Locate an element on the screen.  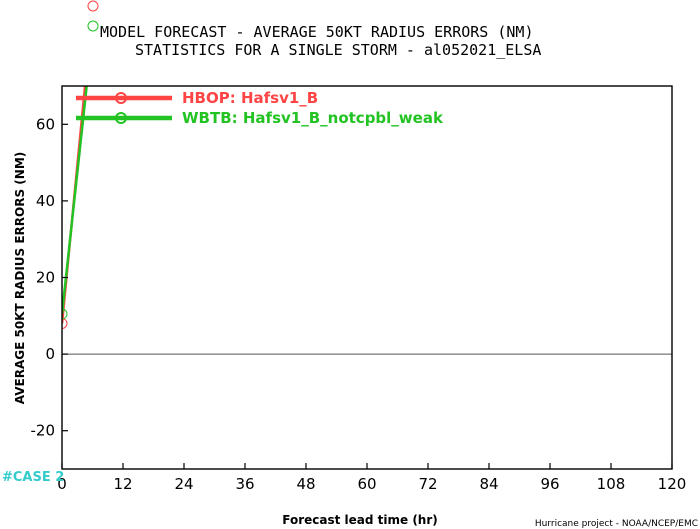
x-tick-label: 24 is located at coordinates (183, 484).